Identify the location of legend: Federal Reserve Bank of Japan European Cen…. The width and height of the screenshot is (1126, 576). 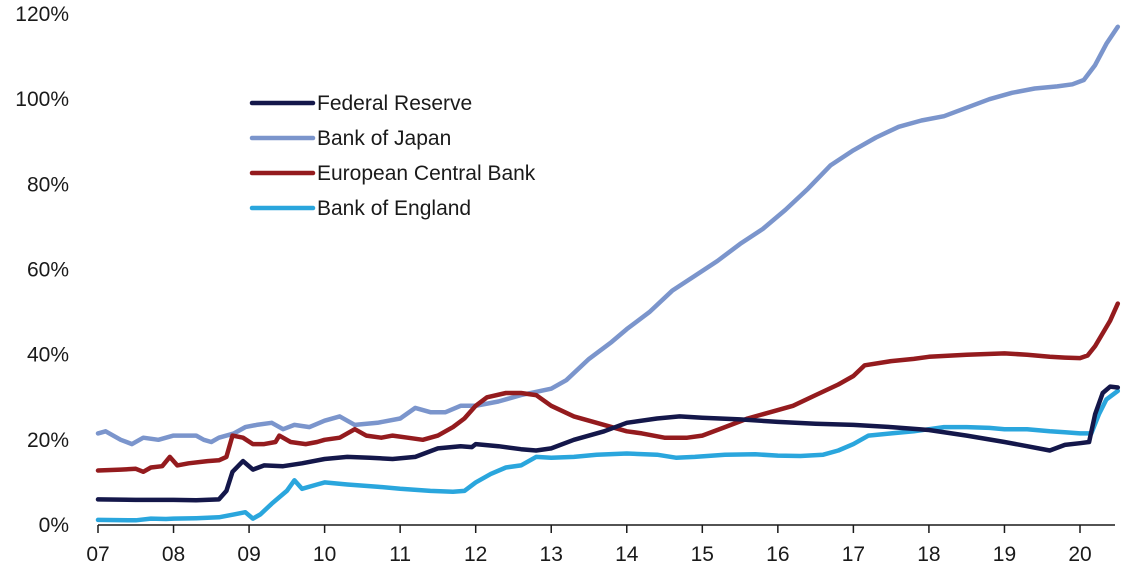
(392, 156).